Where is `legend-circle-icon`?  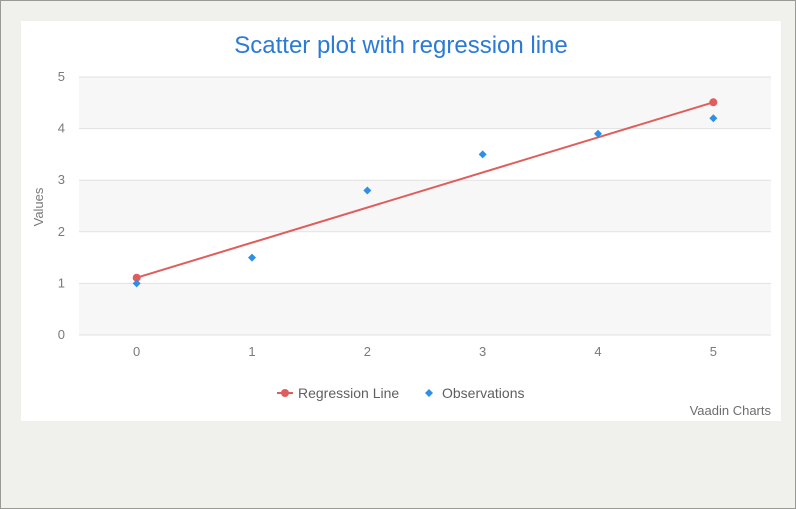
legend-circle-icon is located at coordinates (285, 393).